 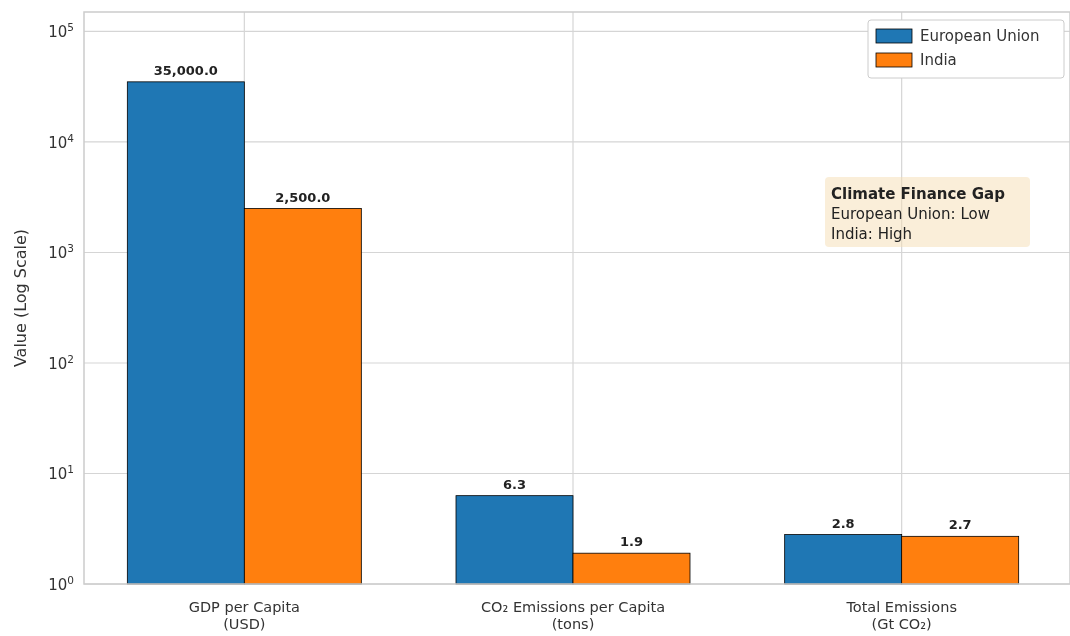 I want to click on annotation: Climate Finance Gap, so click(x=918, y=194).